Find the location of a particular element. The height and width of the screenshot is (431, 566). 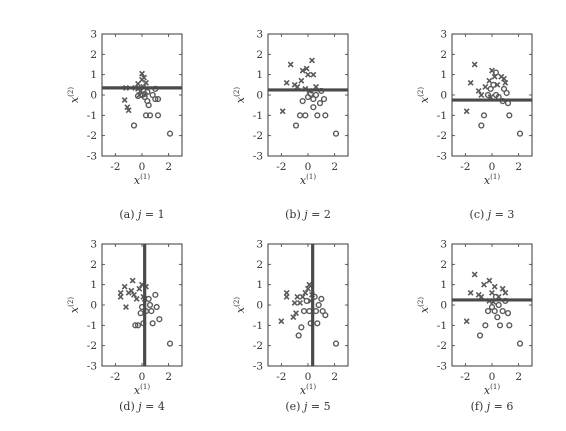

y-axis-label: x(2) is located at coordinates (74, 305).